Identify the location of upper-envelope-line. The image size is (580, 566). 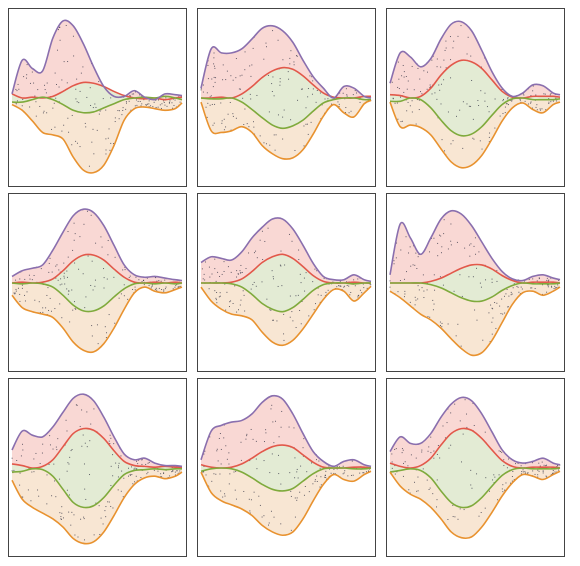
(286, 61).